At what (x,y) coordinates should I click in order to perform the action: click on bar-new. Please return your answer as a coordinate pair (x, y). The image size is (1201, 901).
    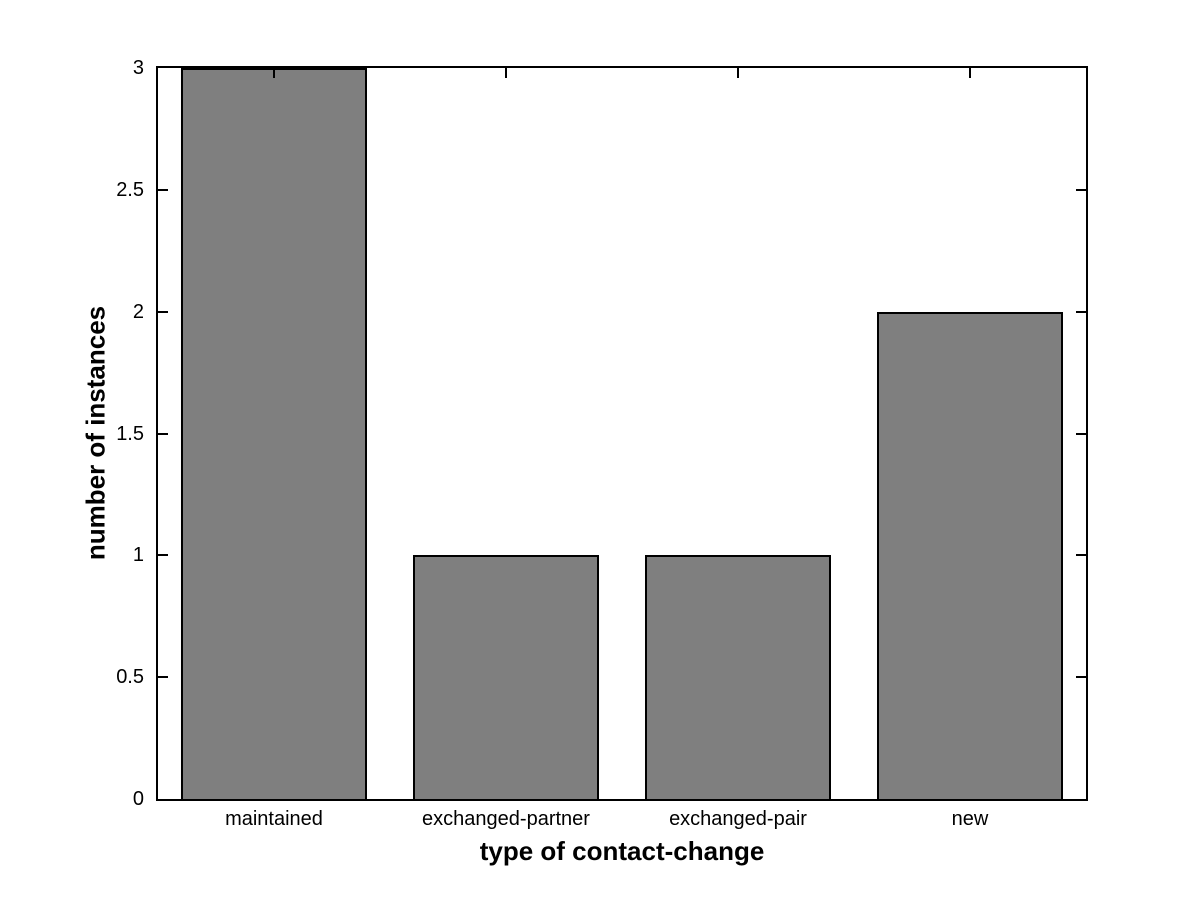
    Looking at the image, I should click on (970, 555).